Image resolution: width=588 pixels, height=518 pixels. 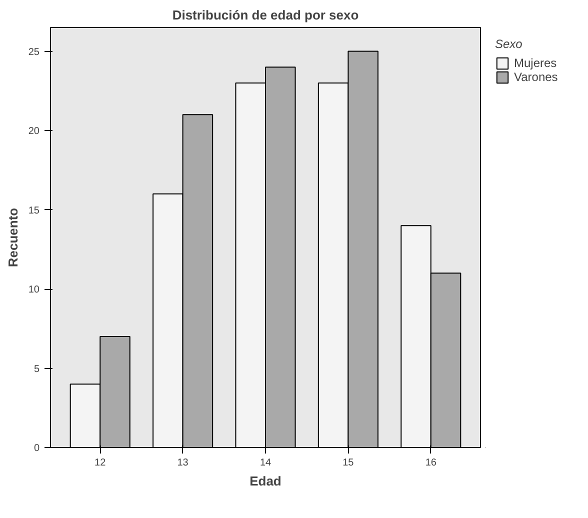 What do you see at coordinates (536, 77) in the screenshot?
I see `legend-label: Varones` at bounding box center [536, 77].